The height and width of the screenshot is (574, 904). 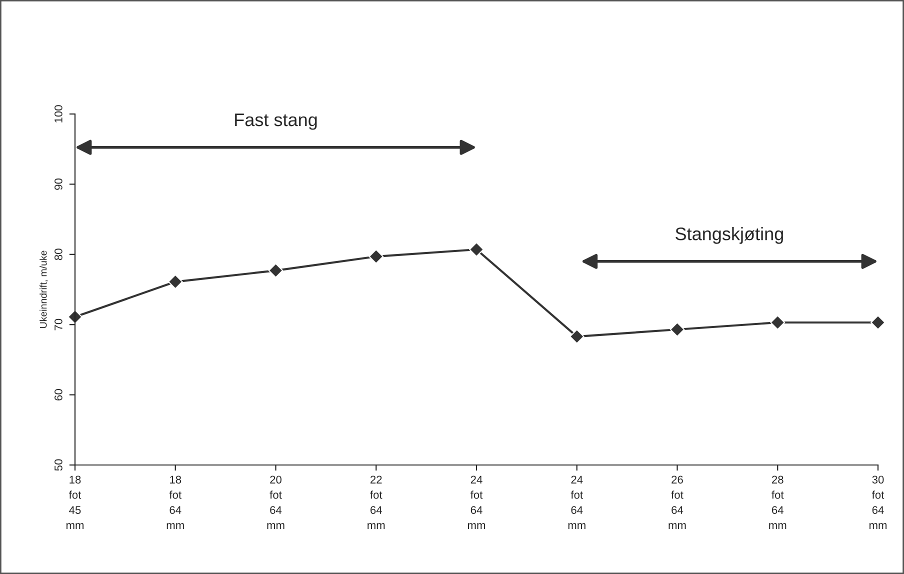 What do you see at coordinates (376, 503) in the screenshot?
I see `x-tick-label: 22 fot 64 mm` at bounding box center [376, 503].